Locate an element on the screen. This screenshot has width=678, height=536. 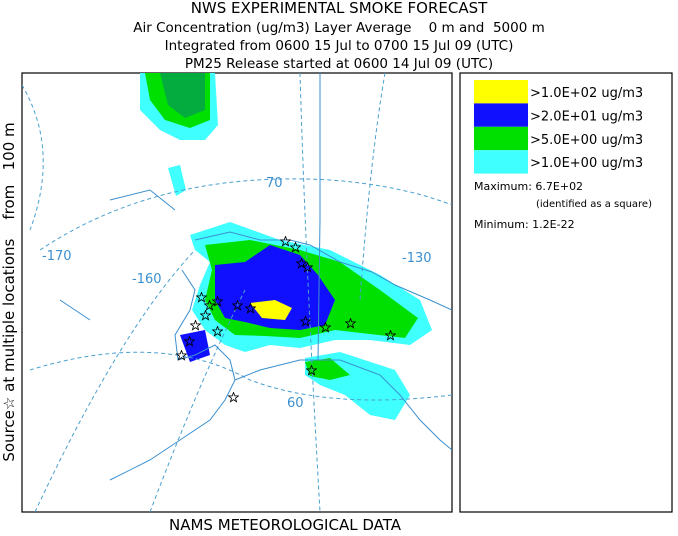
title: NWS EXPERIMENTAL SMOKE FORECAST is located at coordinates (339, 8).